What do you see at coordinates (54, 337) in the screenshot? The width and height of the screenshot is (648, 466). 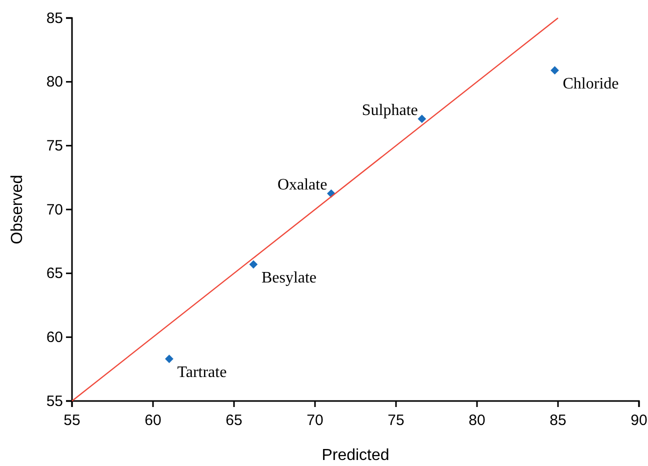 I see `y-tick-label: 60` at bounding box center [54, 337].